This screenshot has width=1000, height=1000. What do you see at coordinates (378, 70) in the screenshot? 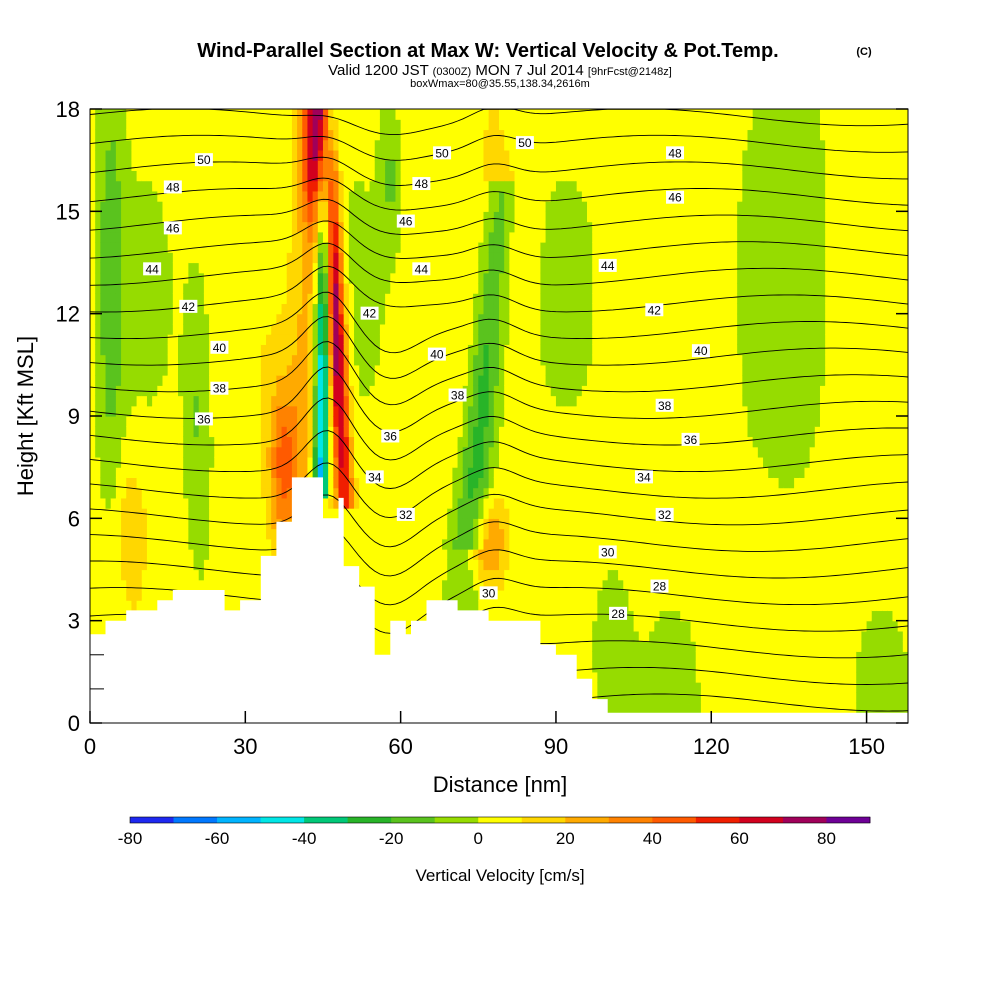
I see `subtitle-valid: Valid 1200 JST` at bounding box center [378, 70].